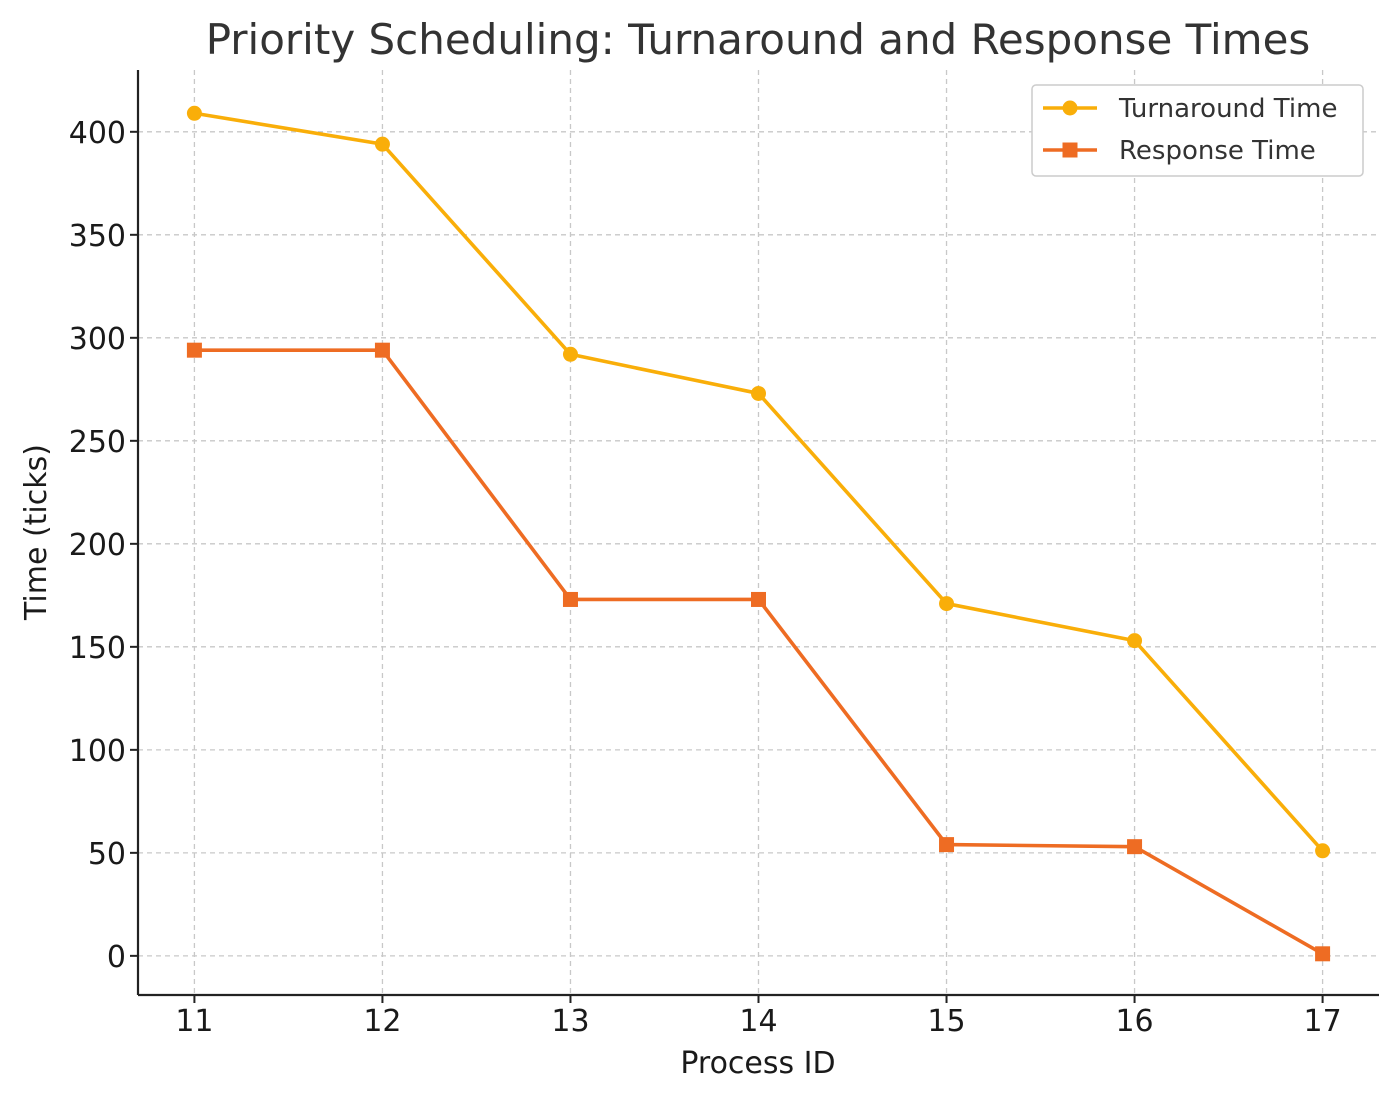 The width and height of the screenshot is (1397, 1101). Describe the element at coordinates (1227, 109) in the screenshot. I see `legend-label: Turnaround Time` at that location.